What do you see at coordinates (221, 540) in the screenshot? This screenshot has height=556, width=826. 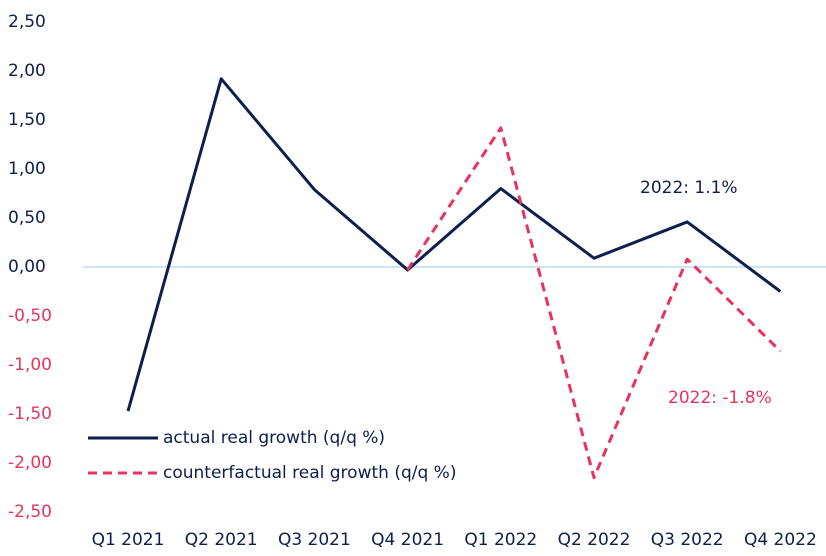 I see `x-tick-label: Q2 2021` at bounding box center [221, 540].